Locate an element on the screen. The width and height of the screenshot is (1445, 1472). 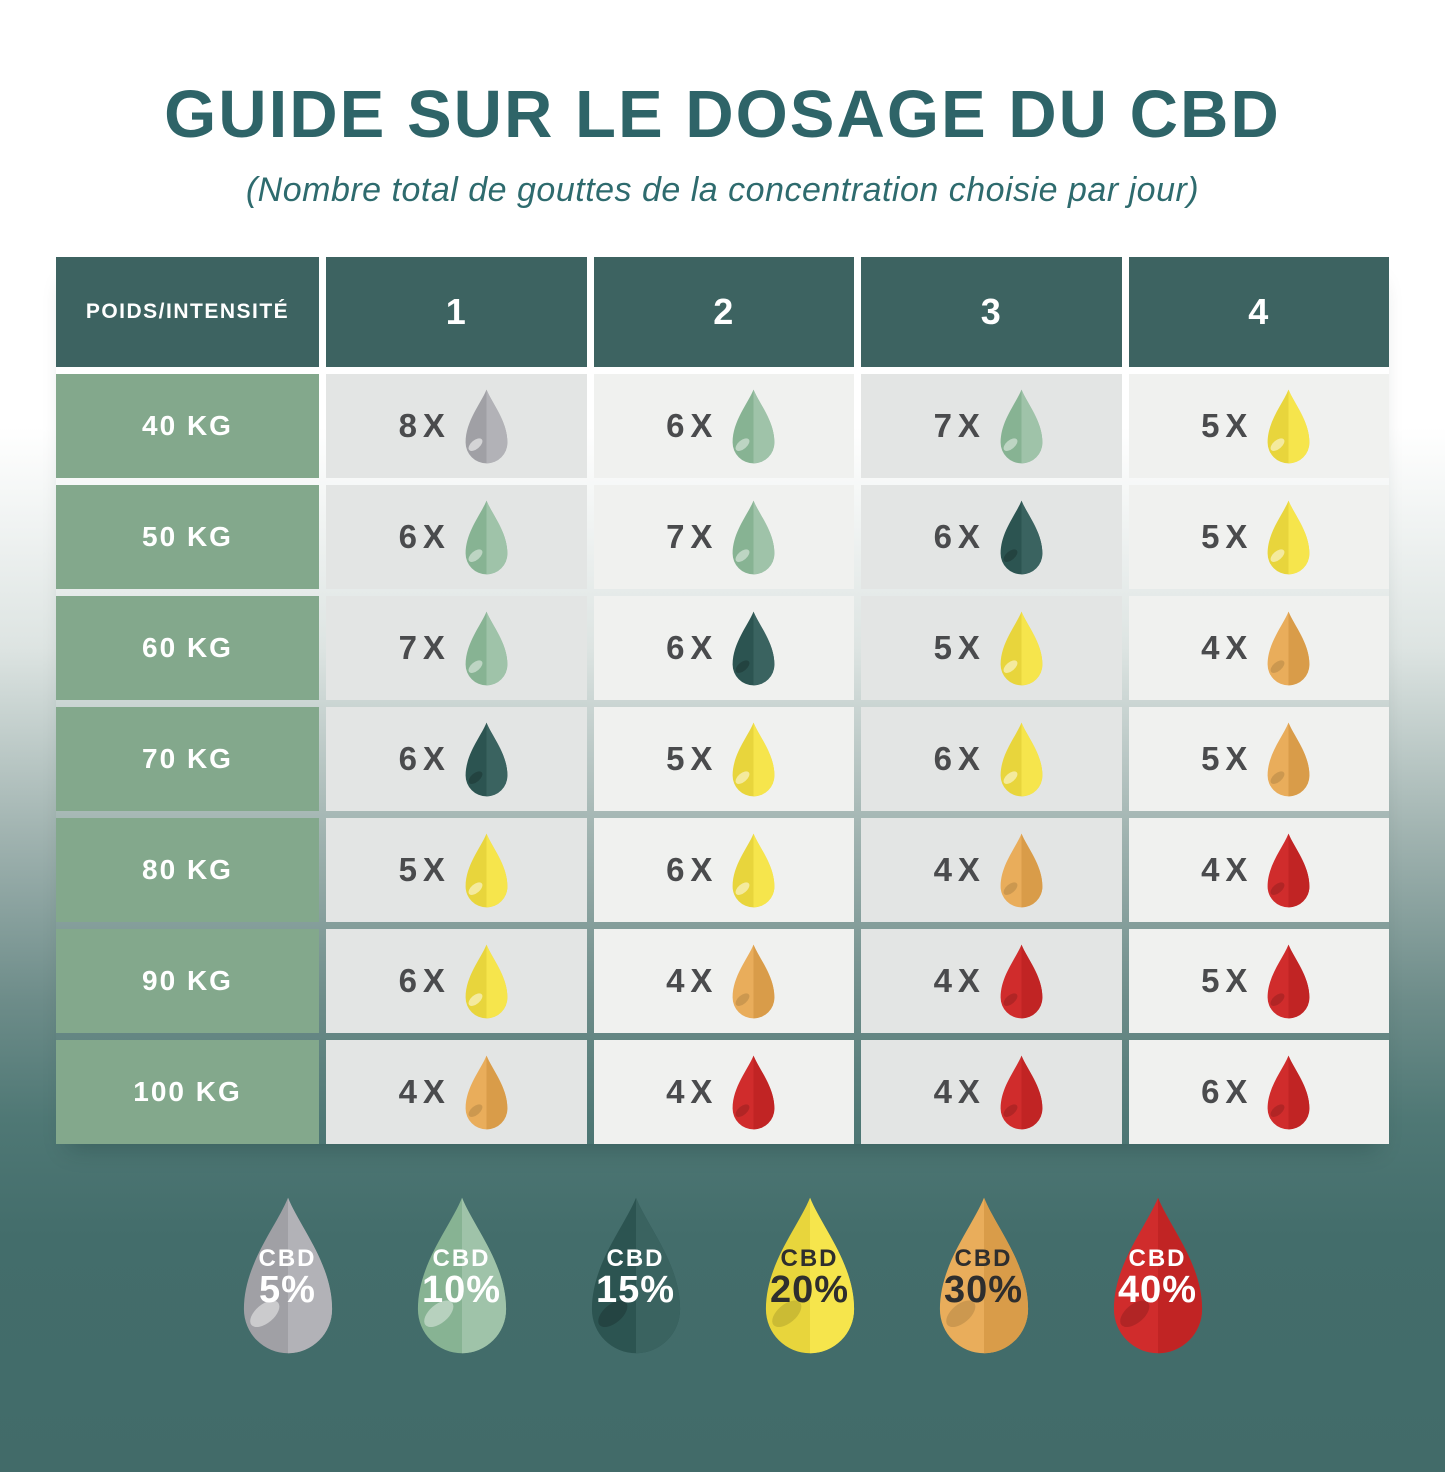
weight-label: 80 KG is located at coordinates (187, 869).